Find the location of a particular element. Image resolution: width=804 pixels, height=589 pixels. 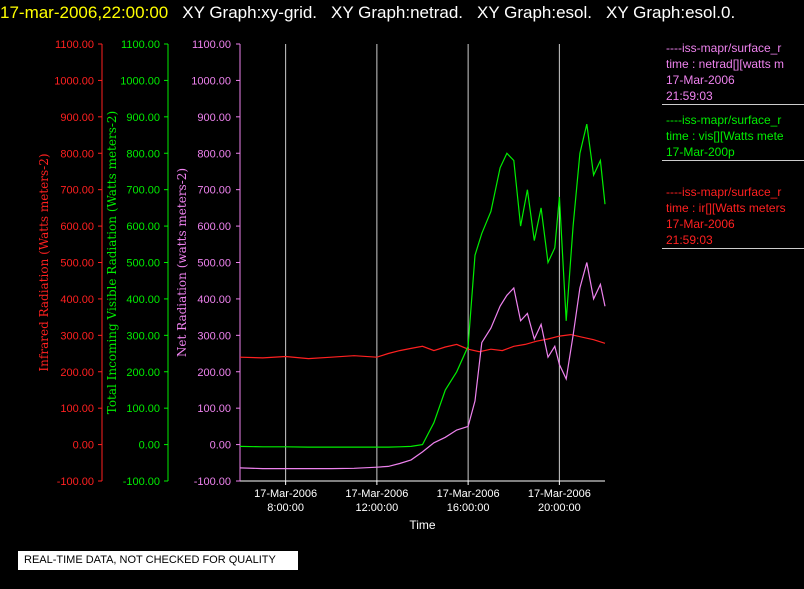

timestamp: 17-mar-2006,22:00:00 is located at coordinates (84, 12).